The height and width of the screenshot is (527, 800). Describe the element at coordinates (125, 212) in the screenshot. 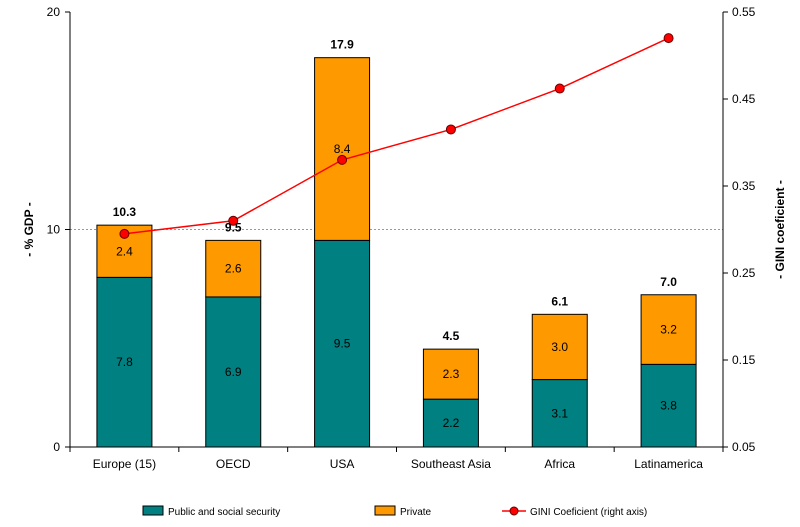

I see `data-label-total-0: 10.3` at that location.